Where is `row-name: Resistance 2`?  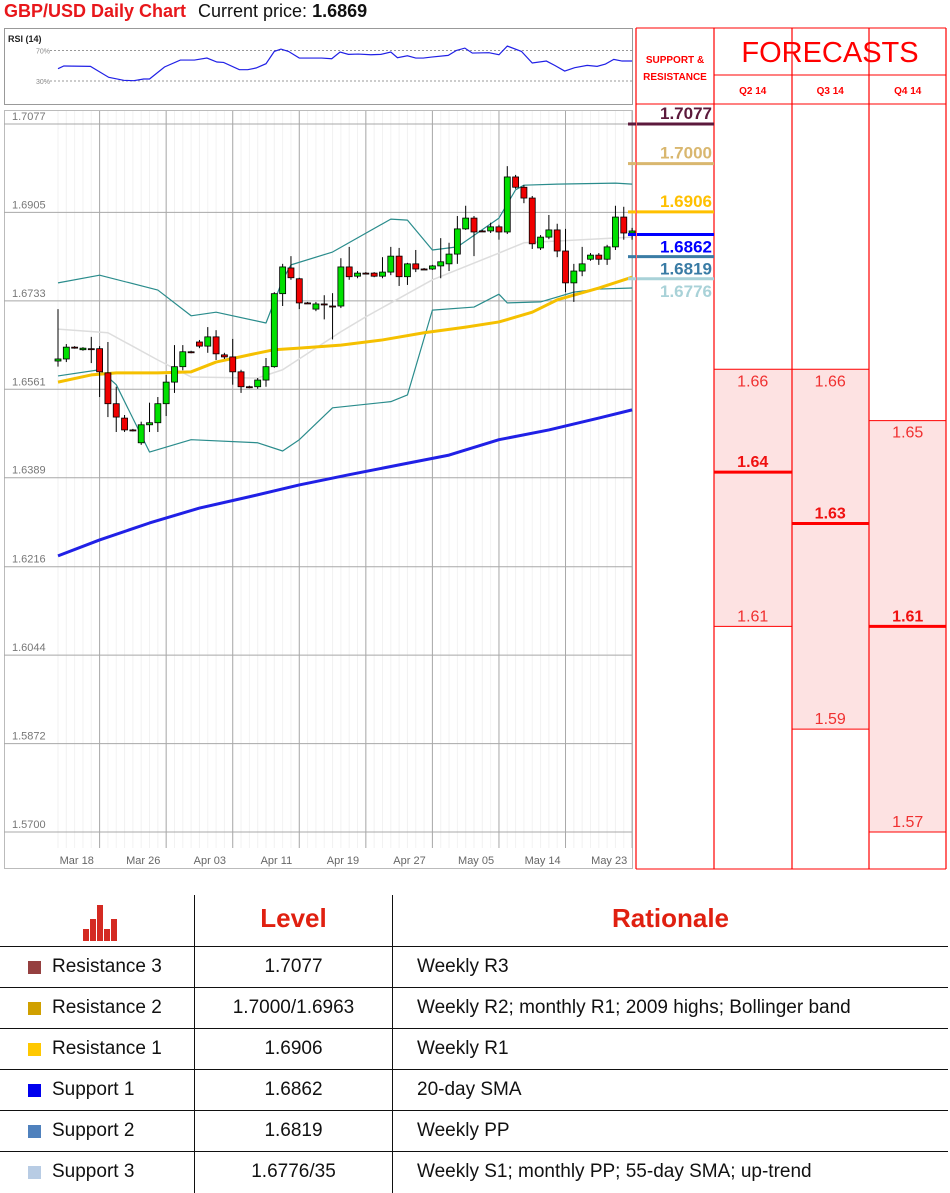 row-name: Resistance 2 is located at coordinates (107, 1007).